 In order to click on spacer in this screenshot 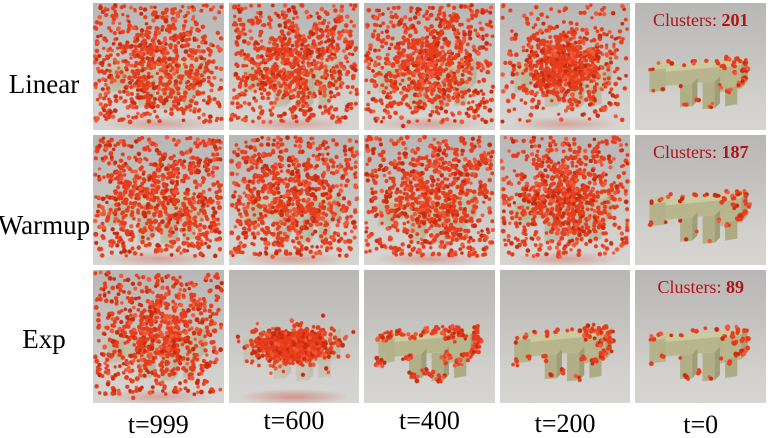, I will do `click(44, 422)`.